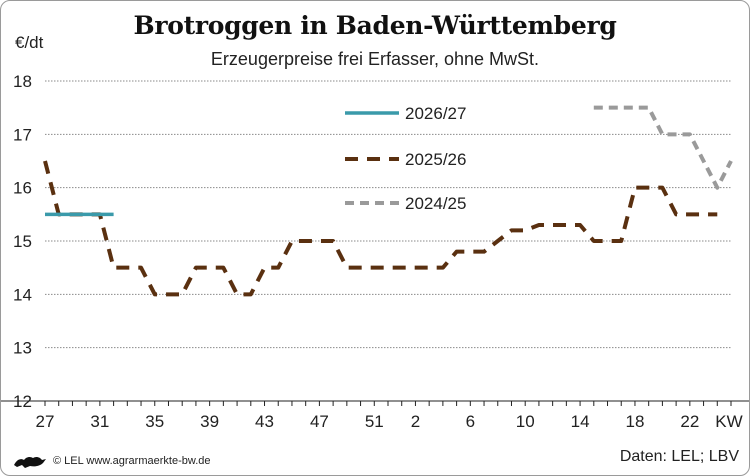  I want to click on x-tick-label: 2, so click(415, 421).